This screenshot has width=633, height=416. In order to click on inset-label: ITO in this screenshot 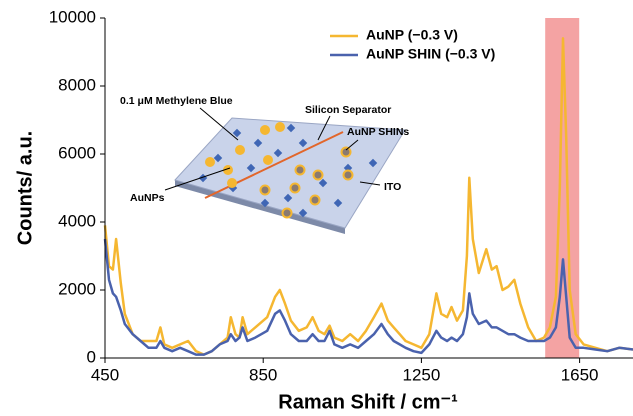, I will do `click(392, 187)`.